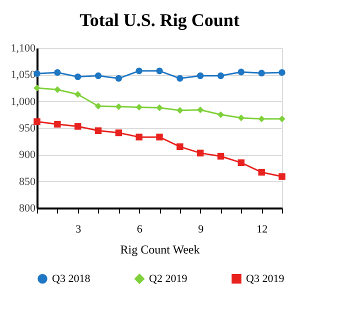 The width and height of the screenshot is (341, 321). What do you see at coordinates (71, 278) in the screenshot?
I see `legend-label: Q3 2018` at bounding box center [71, 278].